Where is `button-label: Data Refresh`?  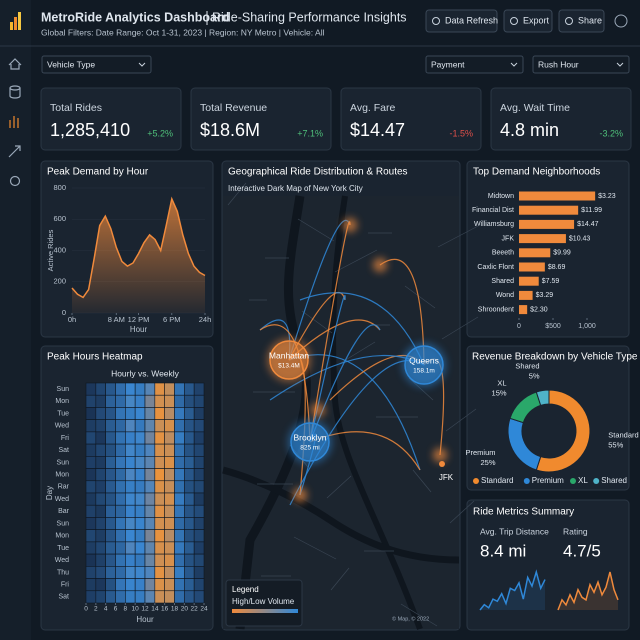
button-label: Data Refresh is located at coordinates (471, 20).